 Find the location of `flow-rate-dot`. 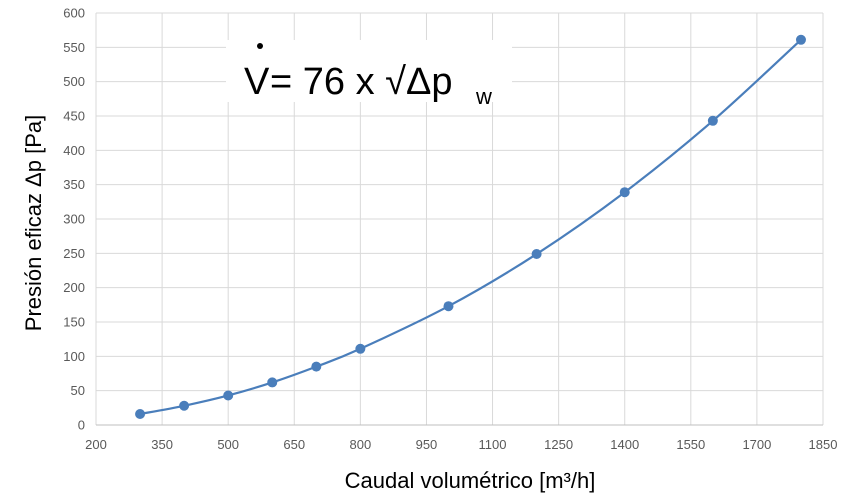

flow-rate-dot is located at coordinates (260, 46).